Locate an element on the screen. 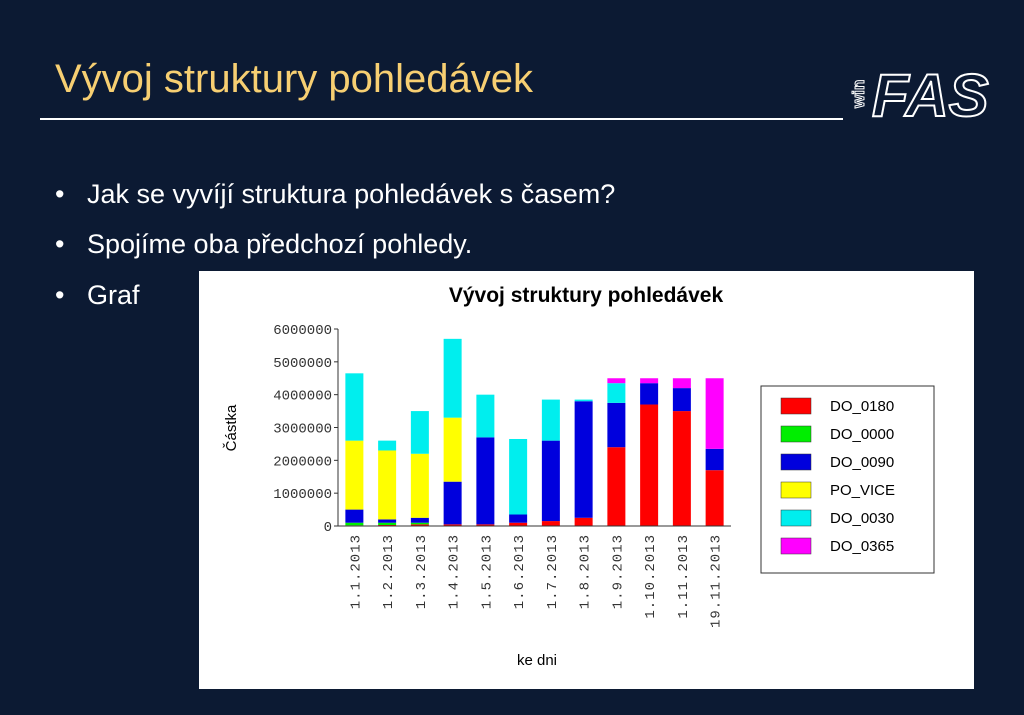 Image resolution: width=1024 pixels, height=715 pixels. x-tick-label: 1.3.2013 is located at coordinates (422, 571).